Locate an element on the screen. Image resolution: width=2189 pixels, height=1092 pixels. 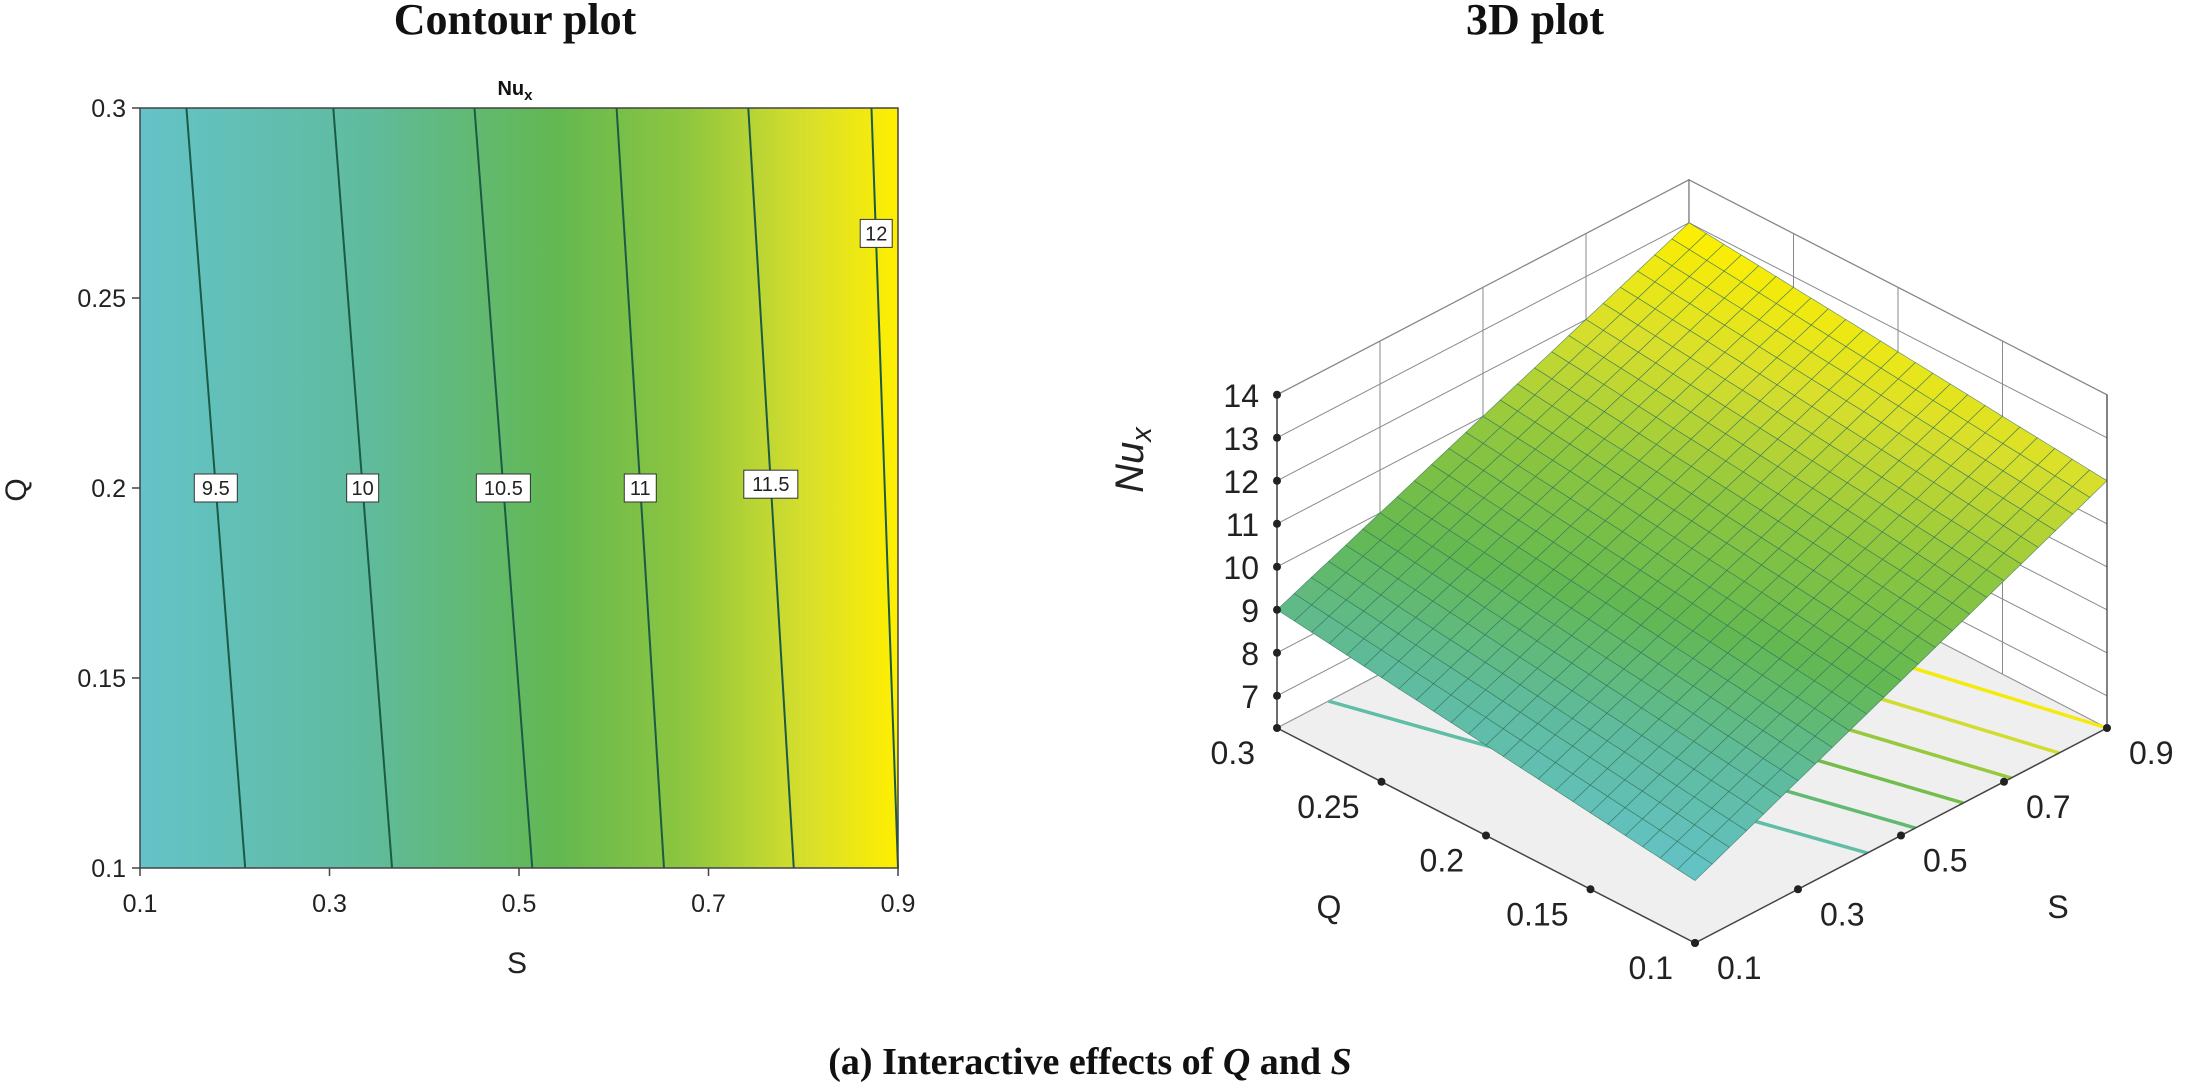
z-tick-label: 11 is located at coordinates (1242, 525).